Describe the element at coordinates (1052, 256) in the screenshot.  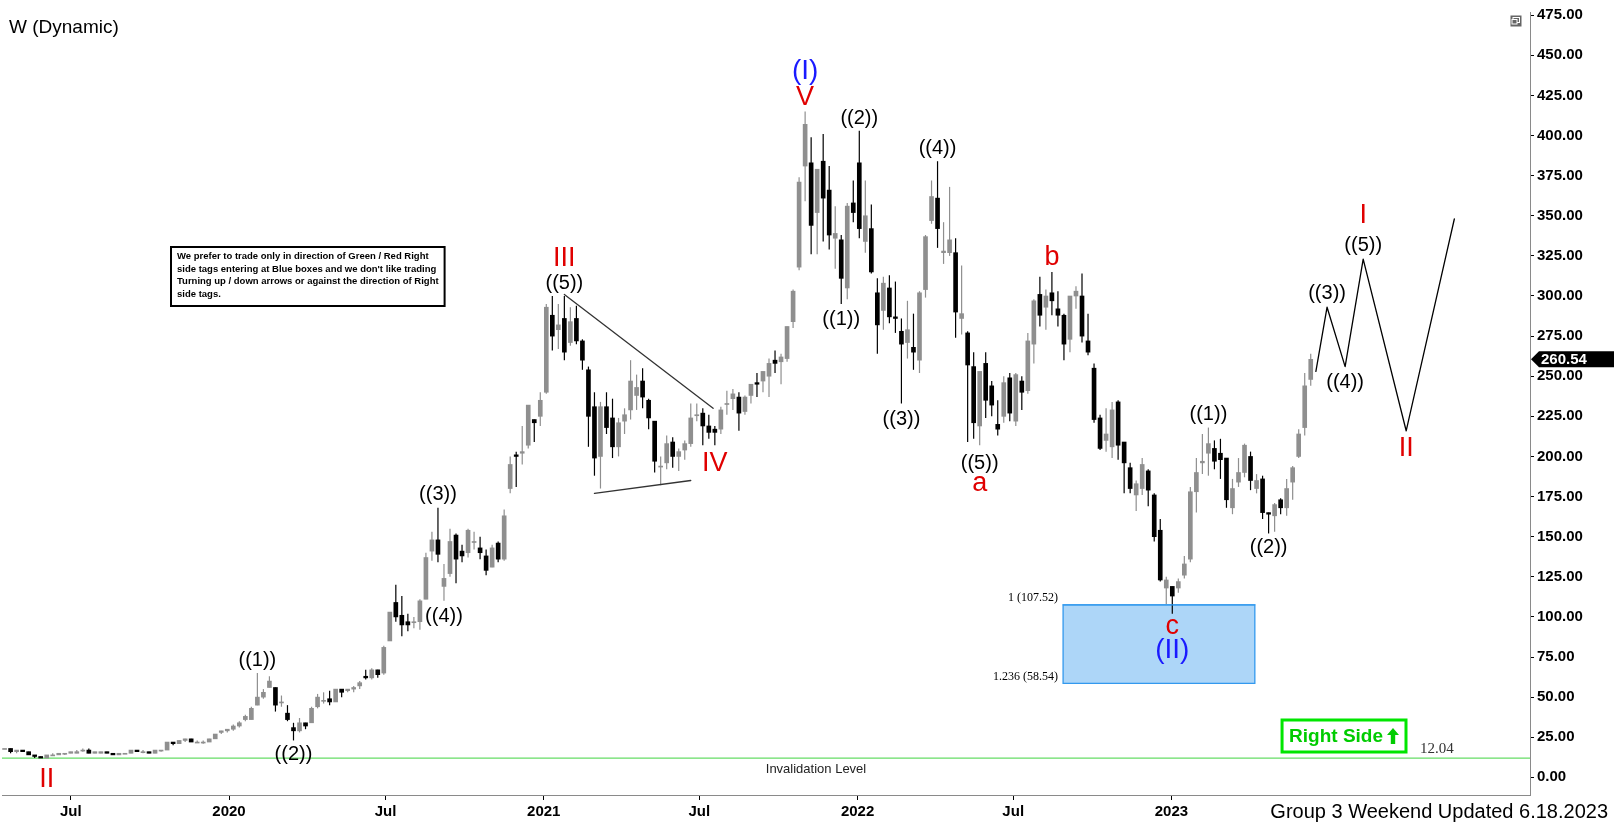
I see `annotation: b` at that location.